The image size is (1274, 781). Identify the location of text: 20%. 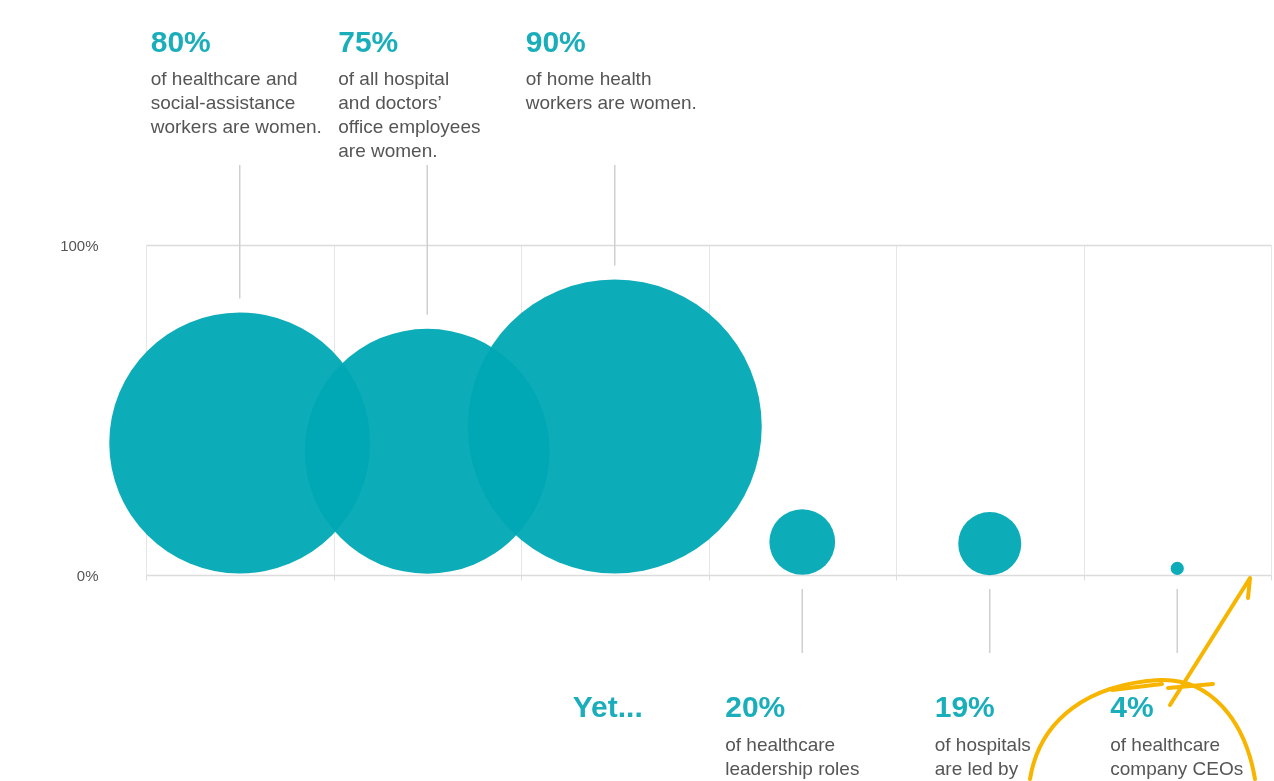
(755, 706).